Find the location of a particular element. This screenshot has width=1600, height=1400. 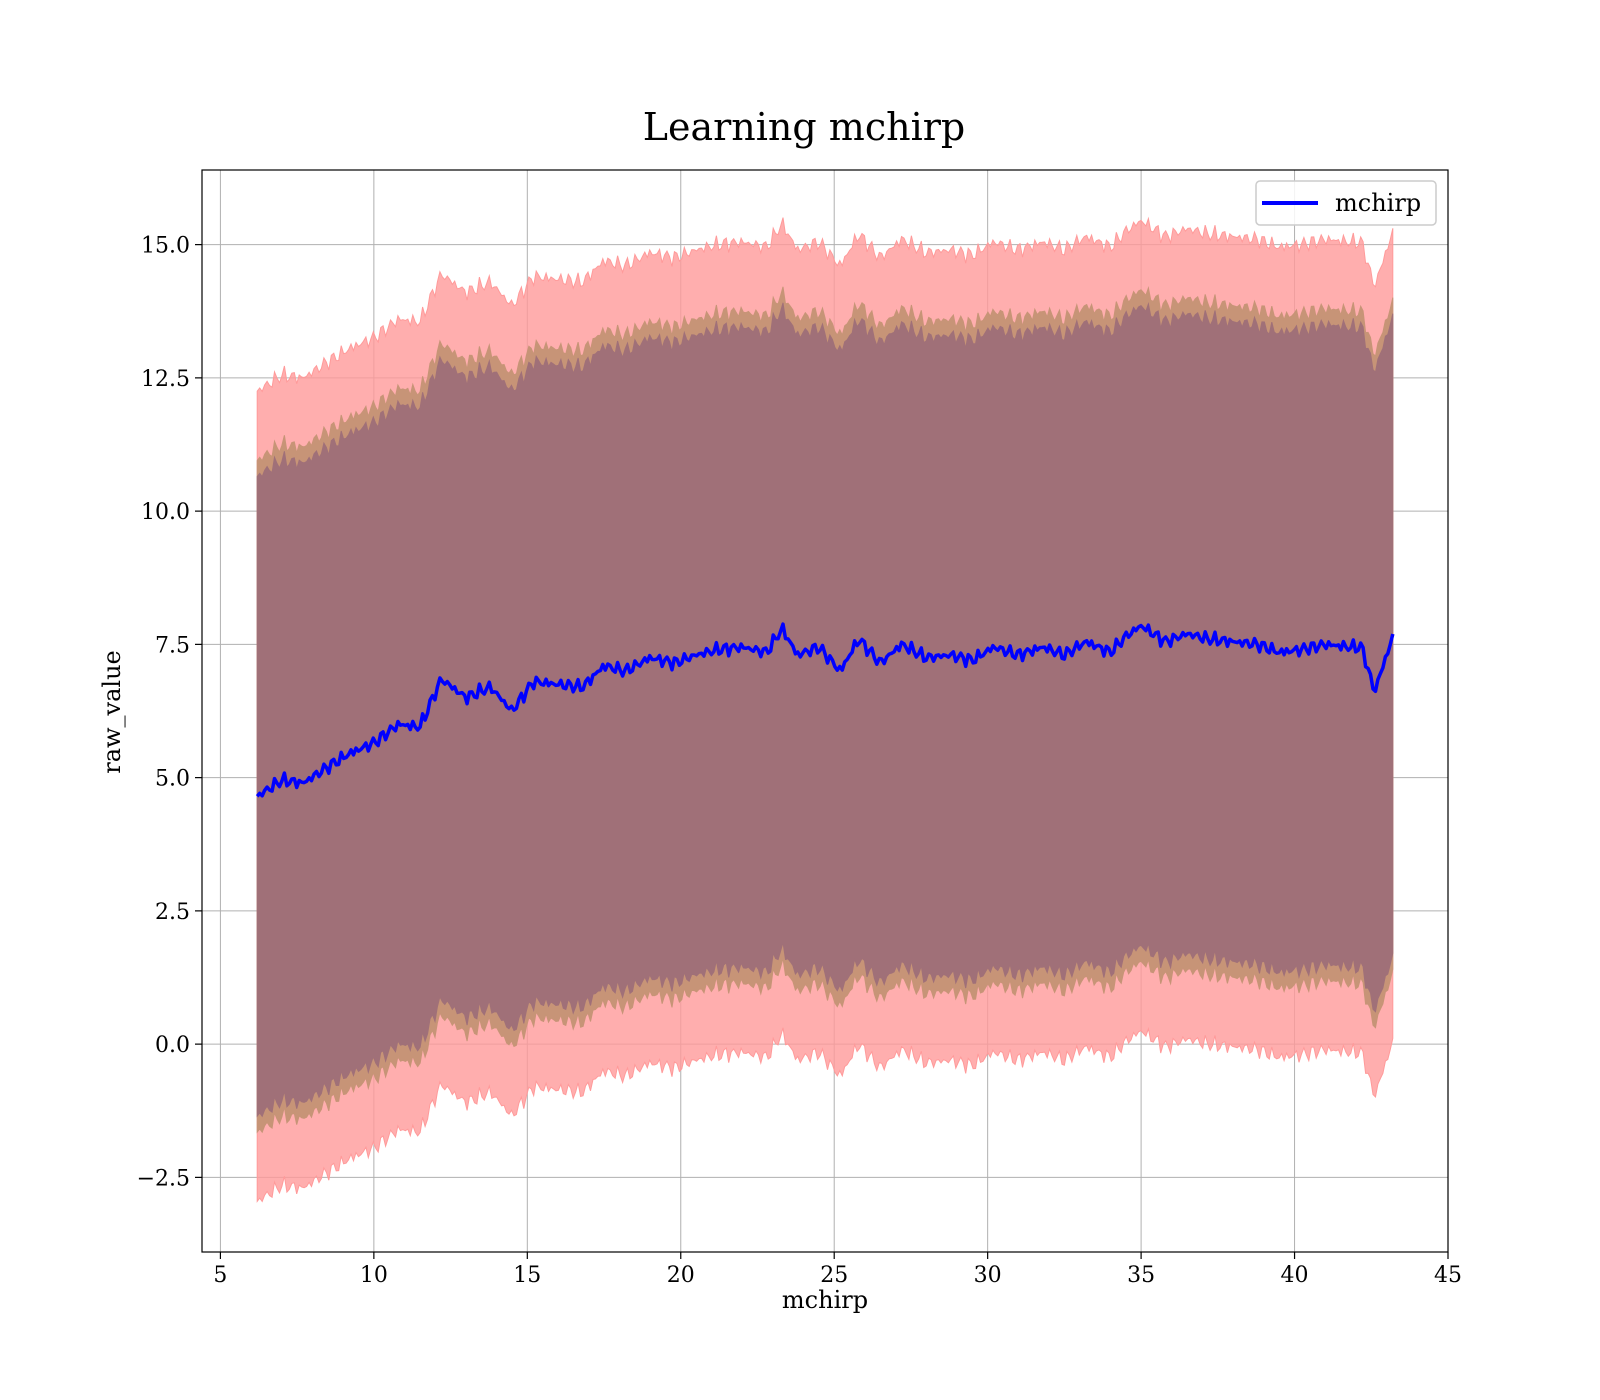

legend-box is located at coordinates (1346, 203).